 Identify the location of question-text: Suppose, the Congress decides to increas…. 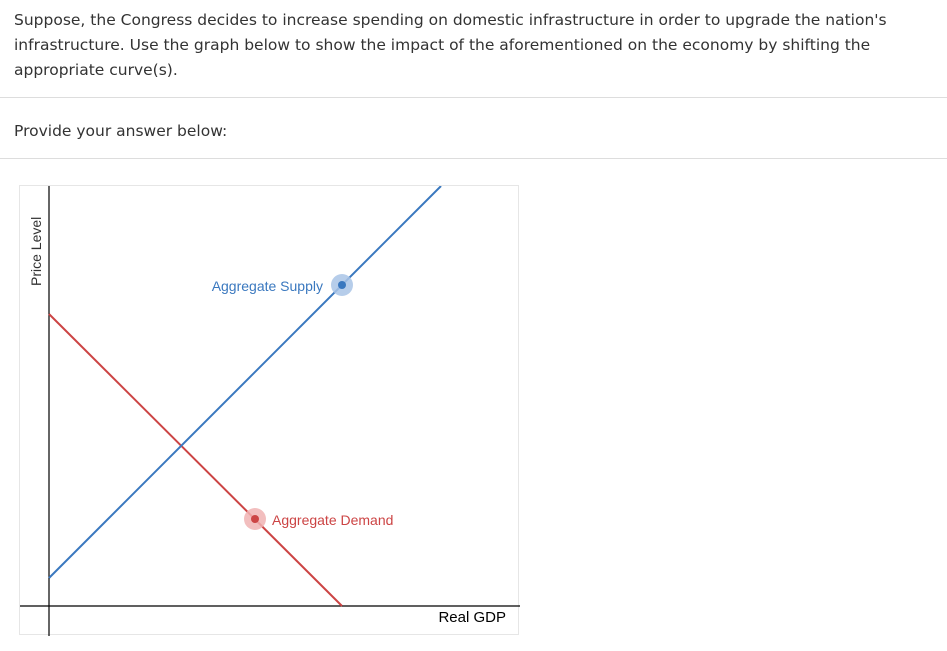
(450, 45).